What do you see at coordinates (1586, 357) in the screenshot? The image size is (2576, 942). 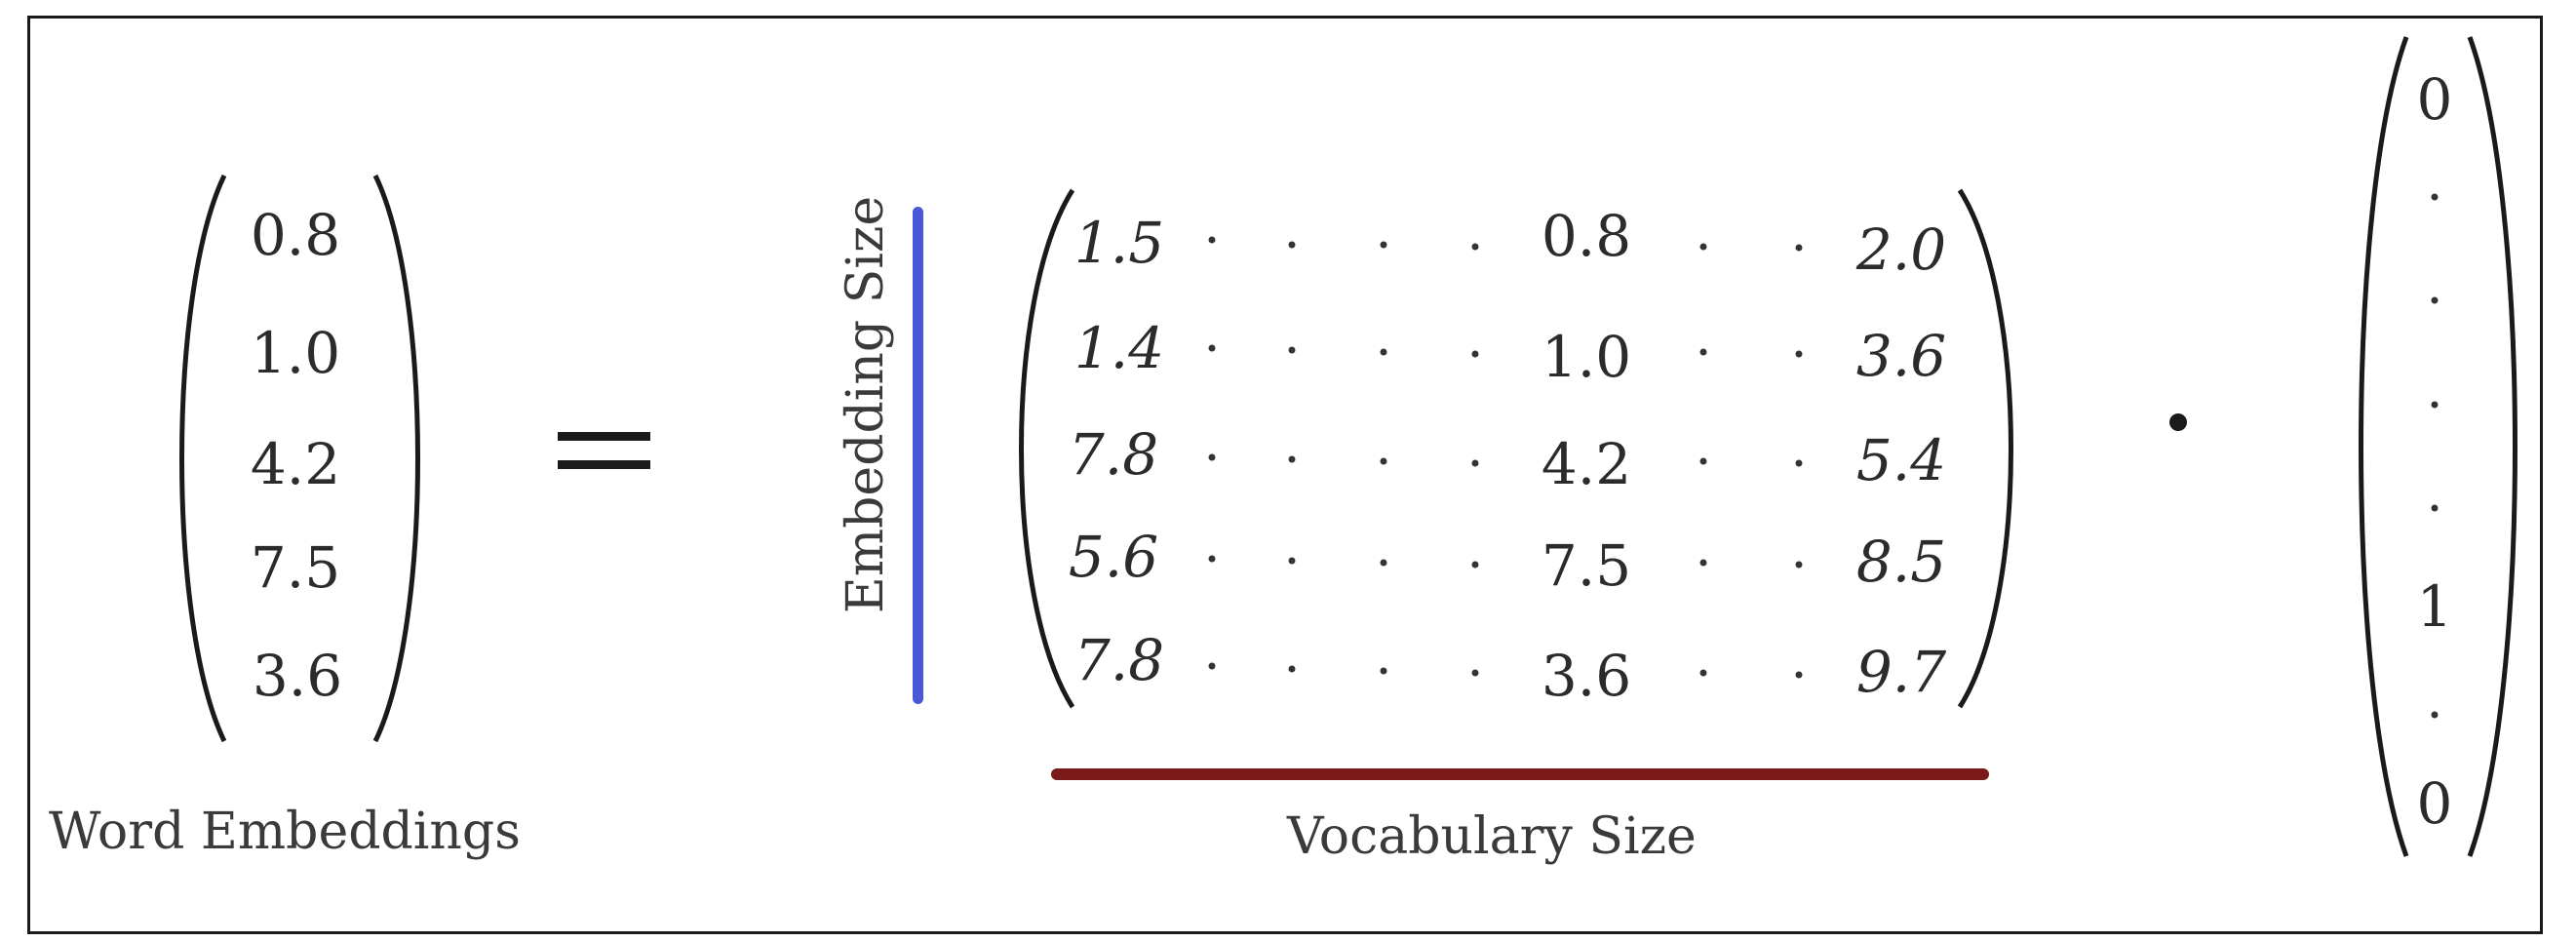 I see `matrix-cell: 1.0` at bounding box center [1586, 357].